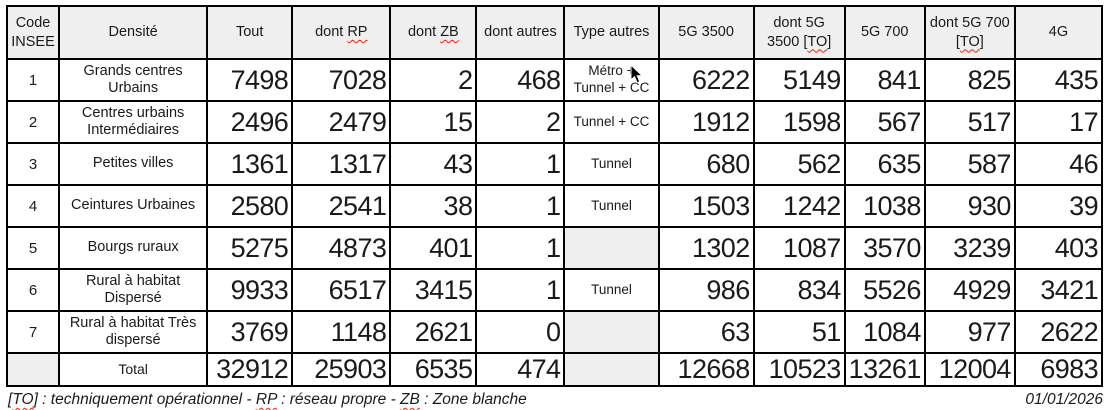 This screenshot has width=1109, height=410. Describe the element at coordinates (341, 80) in the screenshot. I see `cell-dont-rp: 7028` at that location.